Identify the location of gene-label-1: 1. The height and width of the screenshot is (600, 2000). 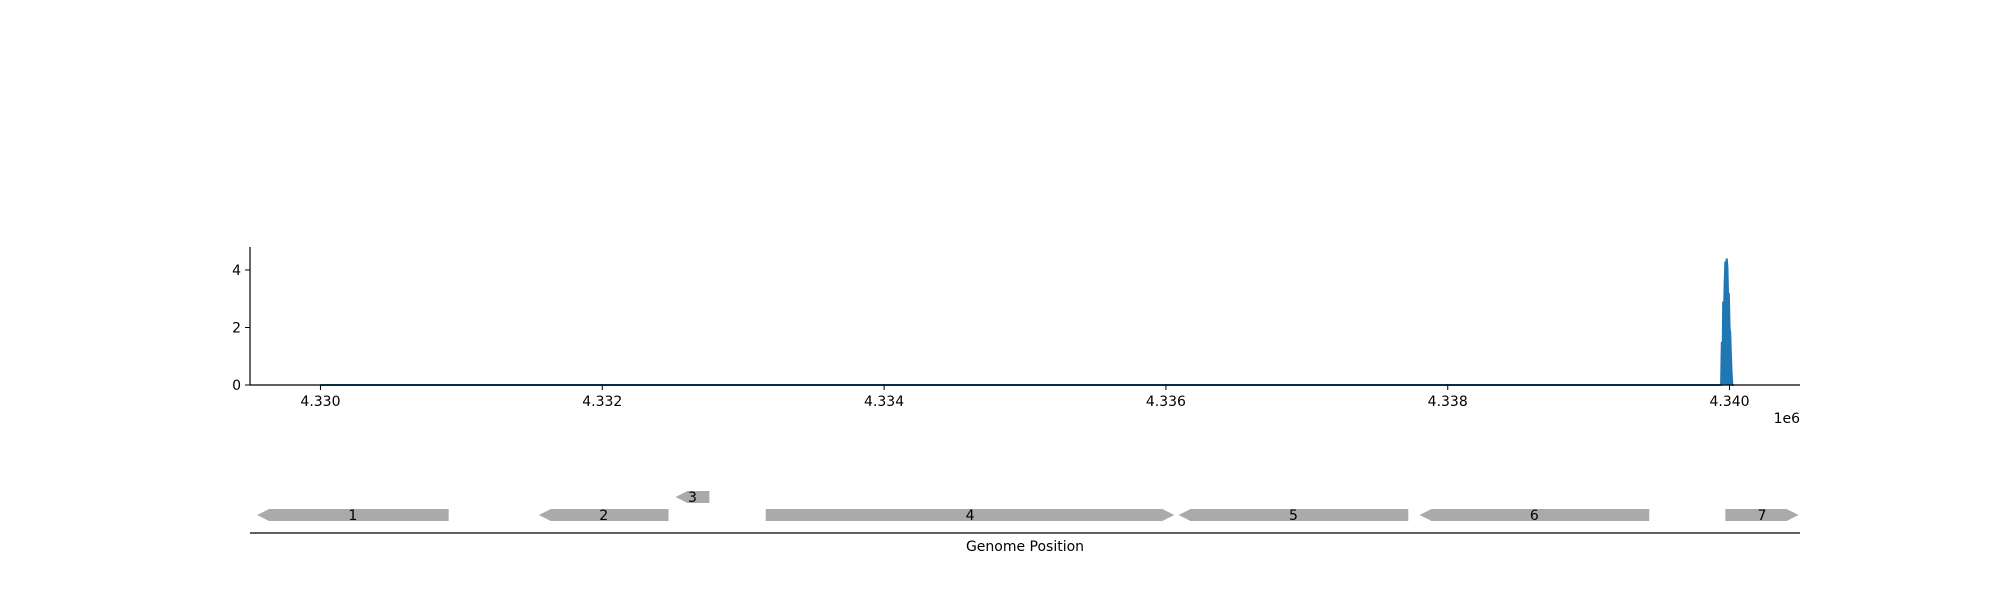
(352, 516).